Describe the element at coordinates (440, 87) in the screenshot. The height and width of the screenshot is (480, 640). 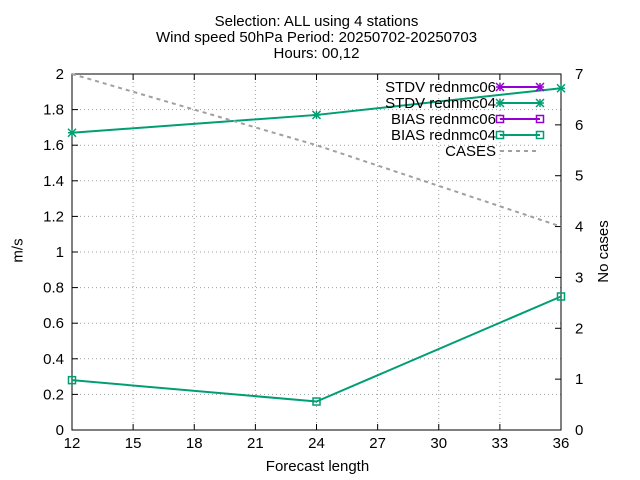
I see `legend-label-0: STDV rednmc06` at that location.